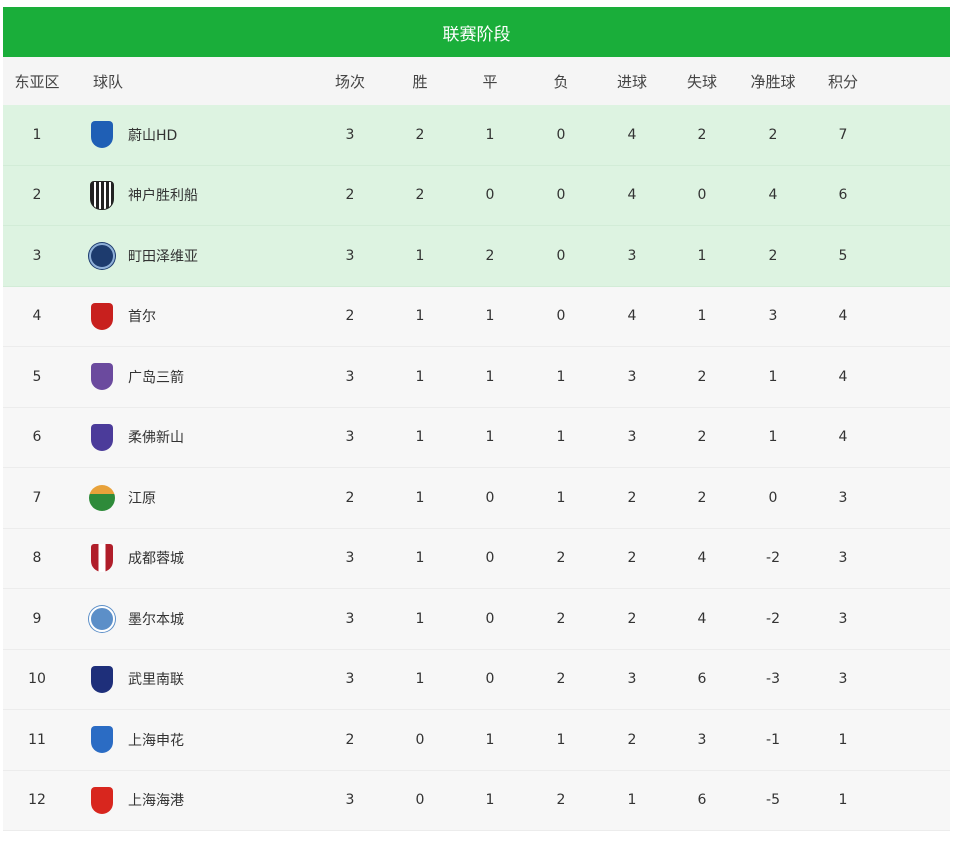  I want to click on stat-gd: 0, so click(773, 497).